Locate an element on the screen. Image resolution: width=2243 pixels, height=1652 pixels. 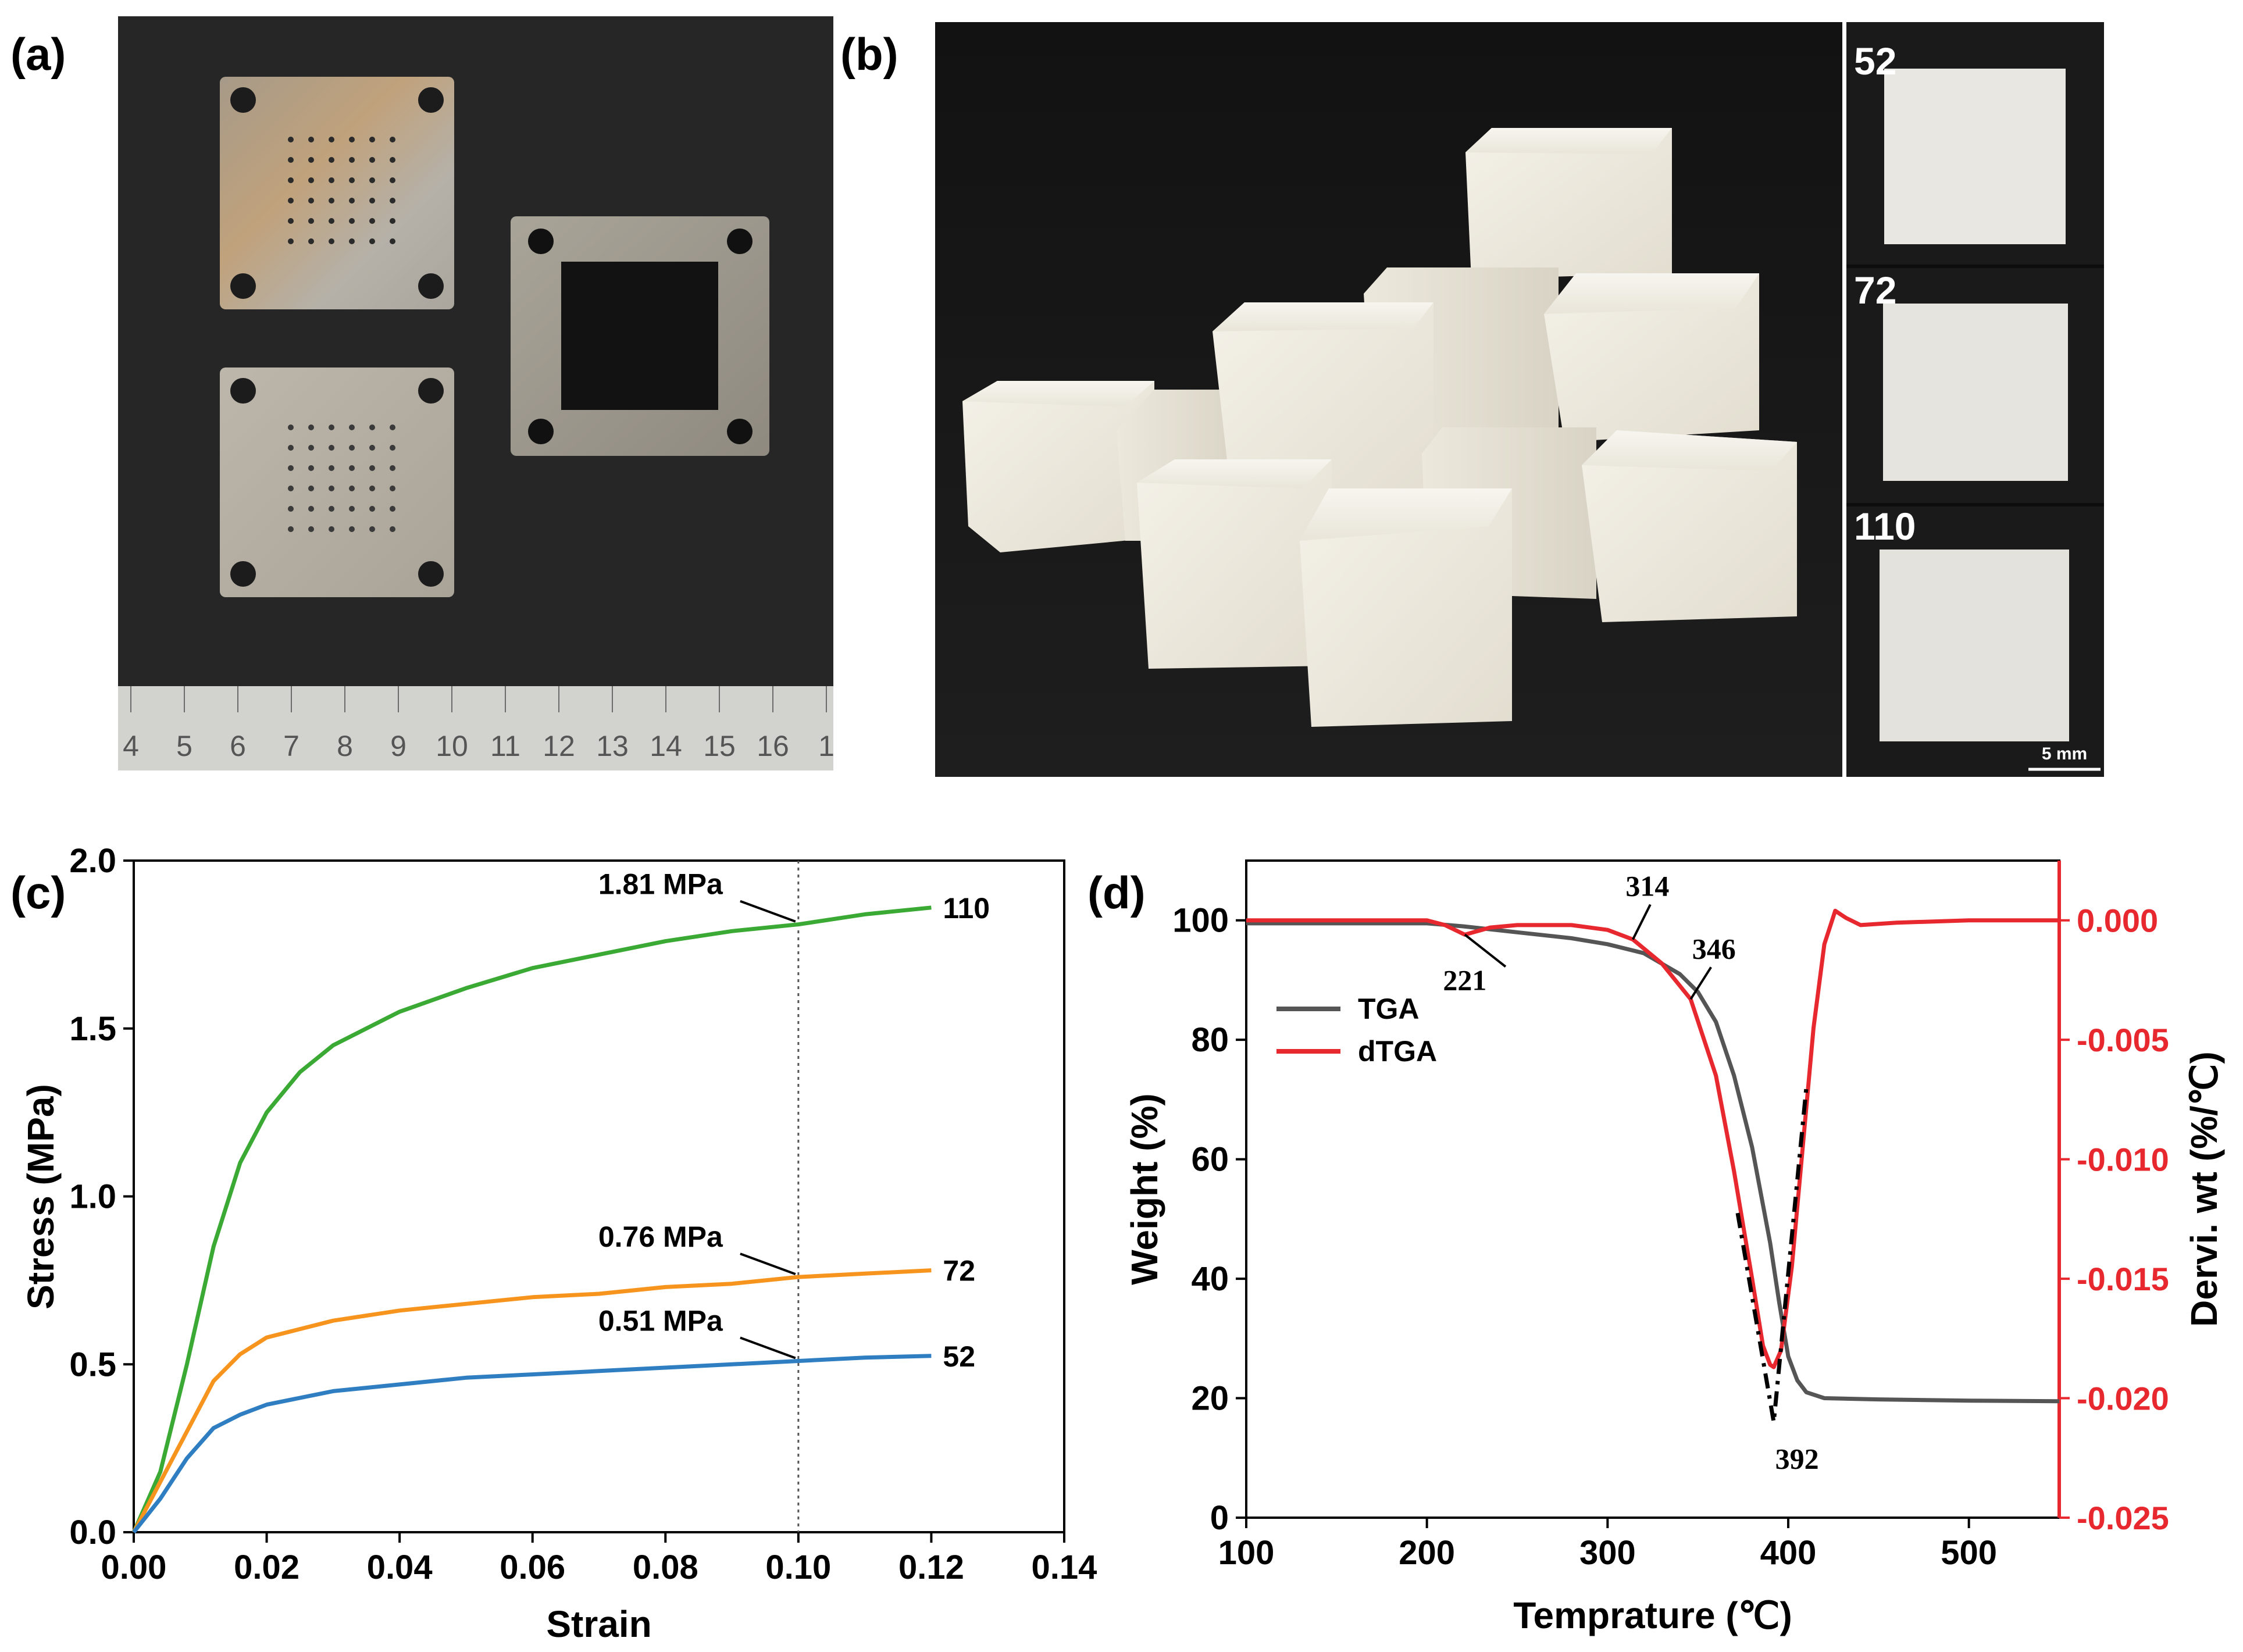
x-tick-label: 200 is located at coordinates (1427, 1553).